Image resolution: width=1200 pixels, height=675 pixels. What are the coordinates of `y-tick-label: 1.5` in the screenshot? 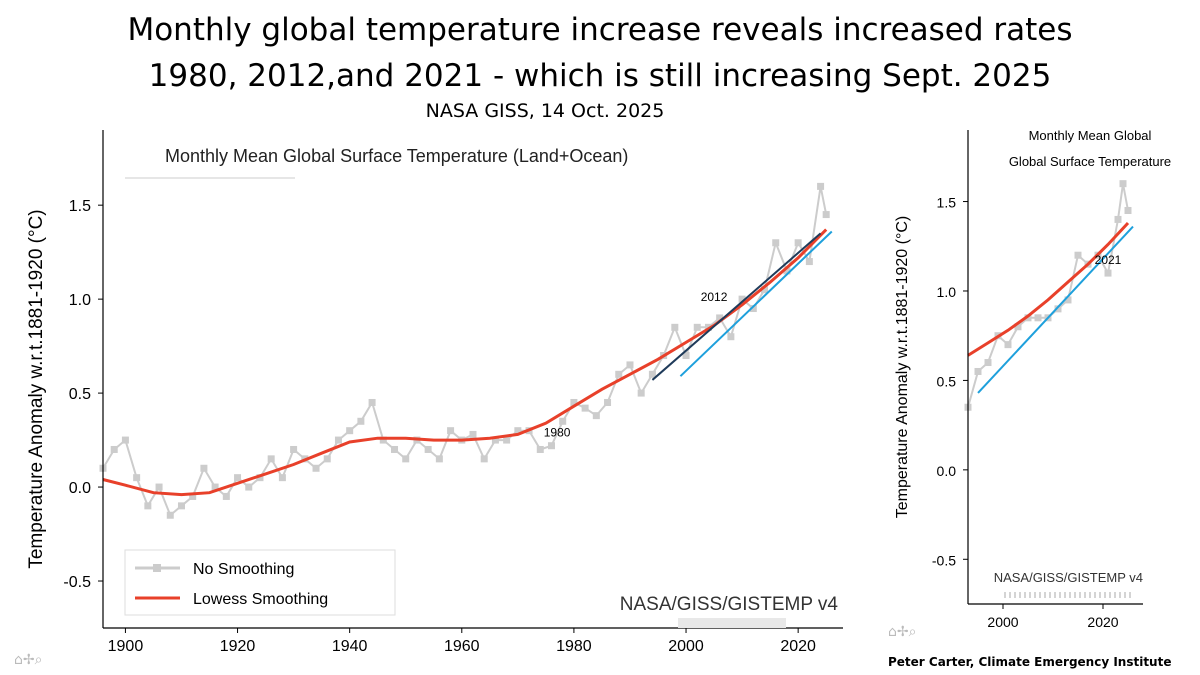 It's located at (80, 206).